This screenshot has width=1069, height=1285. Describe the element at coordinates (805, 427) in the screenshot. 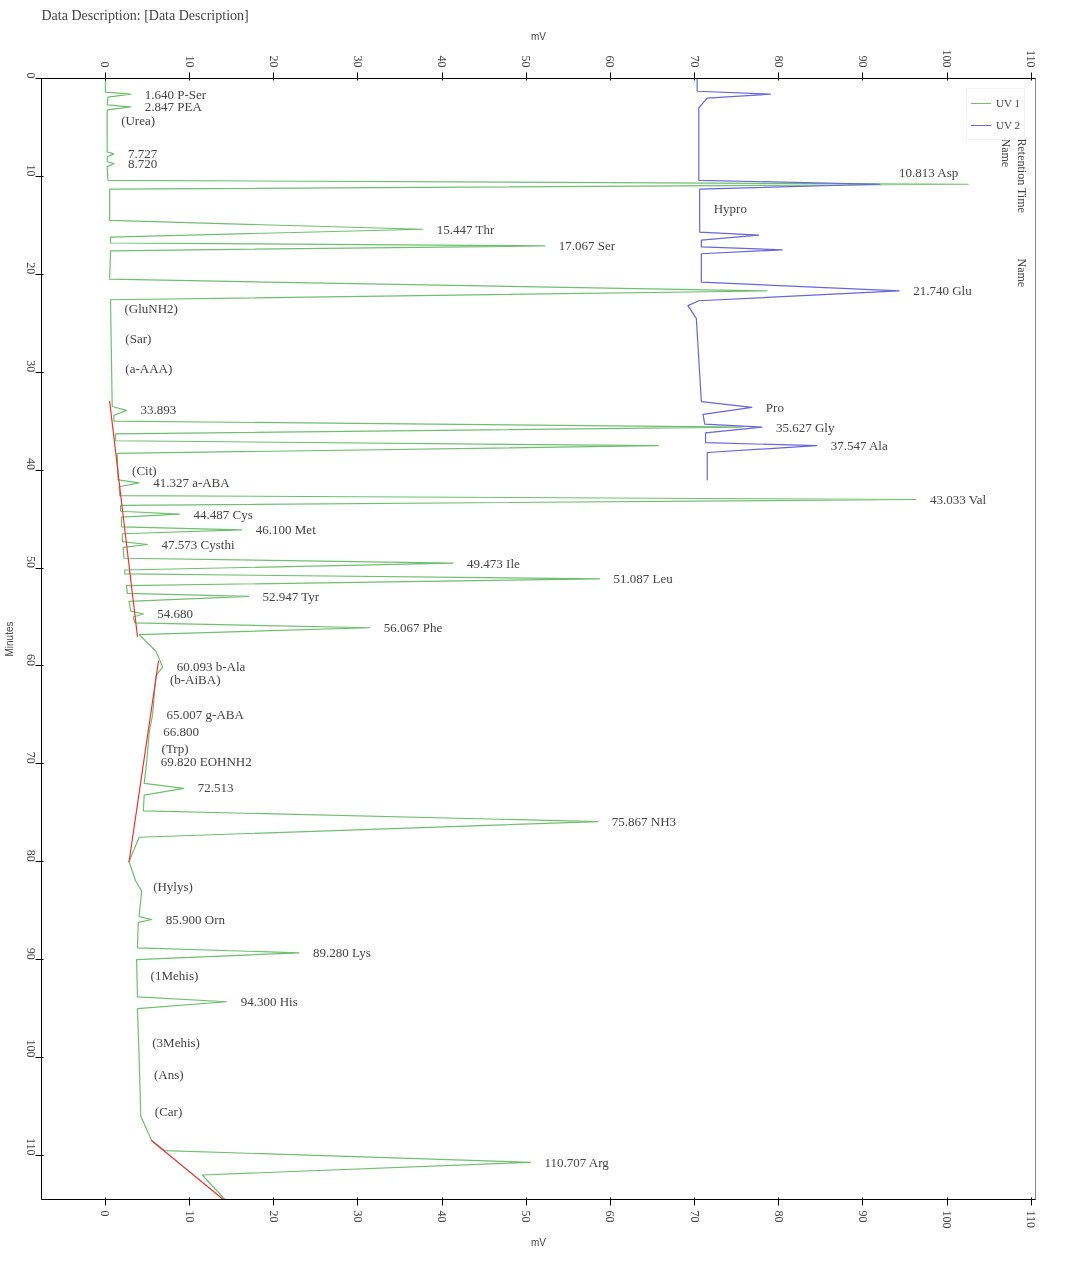

I see `annotation: 35.627 Gly` at that location.